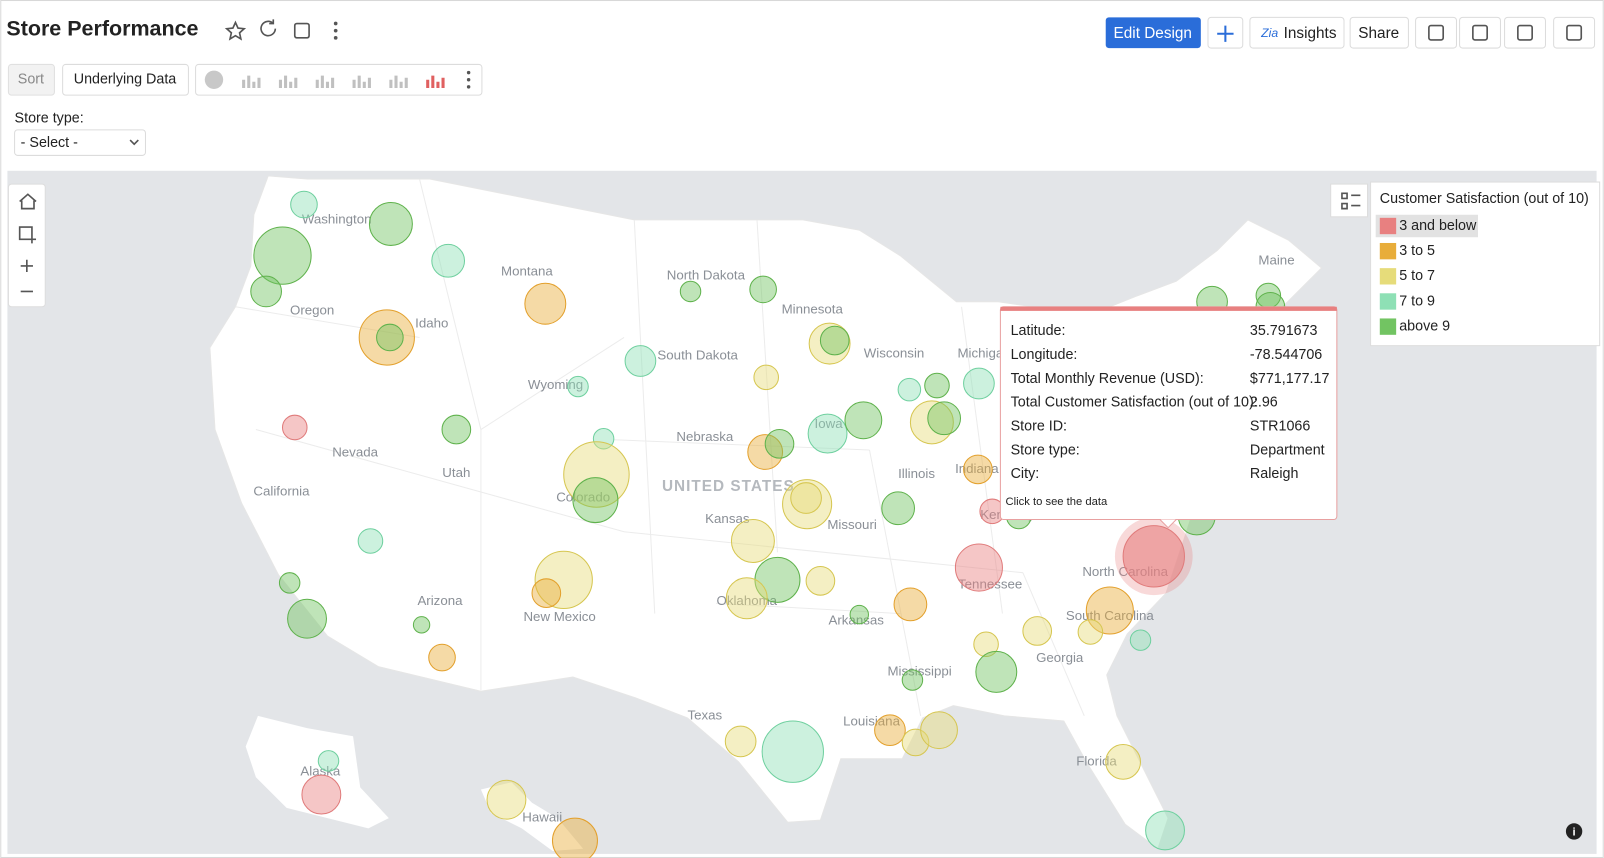 This screenshot has width=1604, height=858. I want to click on star-icon, so click(235, 30).